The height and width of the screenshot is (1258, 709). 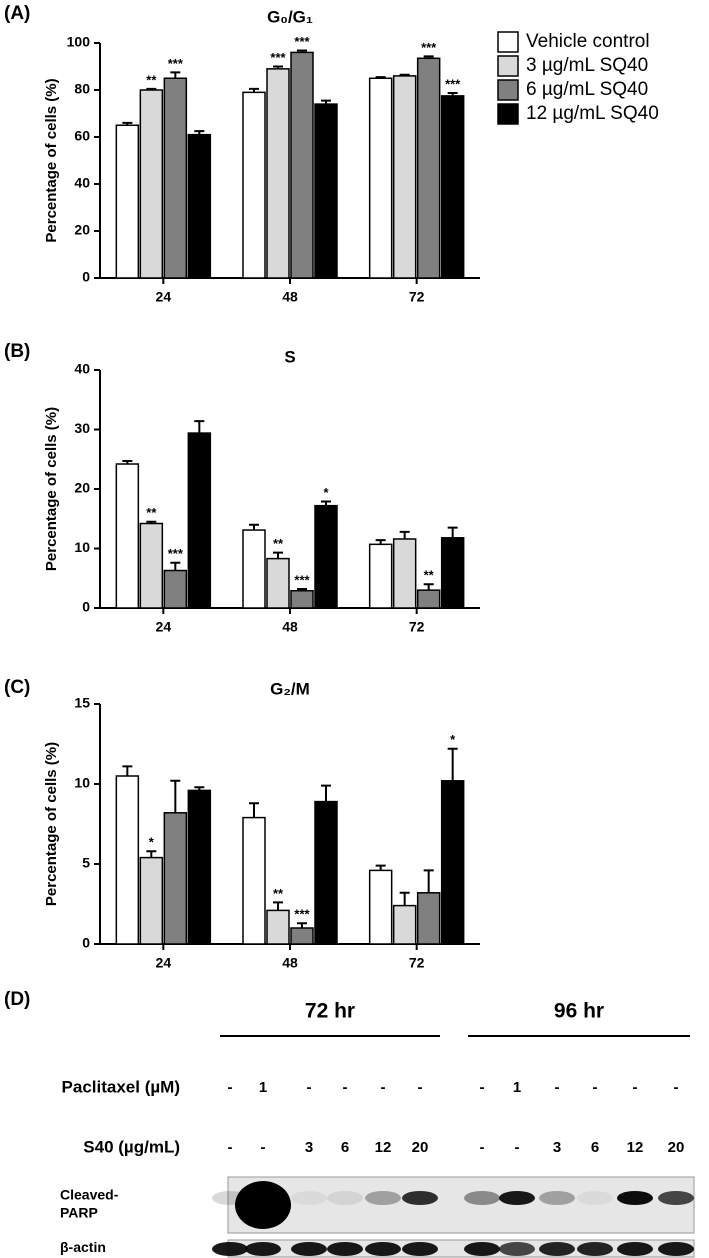 What do you see at coordinates (289, 356) in the screenshot?
I see `chart-title: S` at bounding box center [289, 356].